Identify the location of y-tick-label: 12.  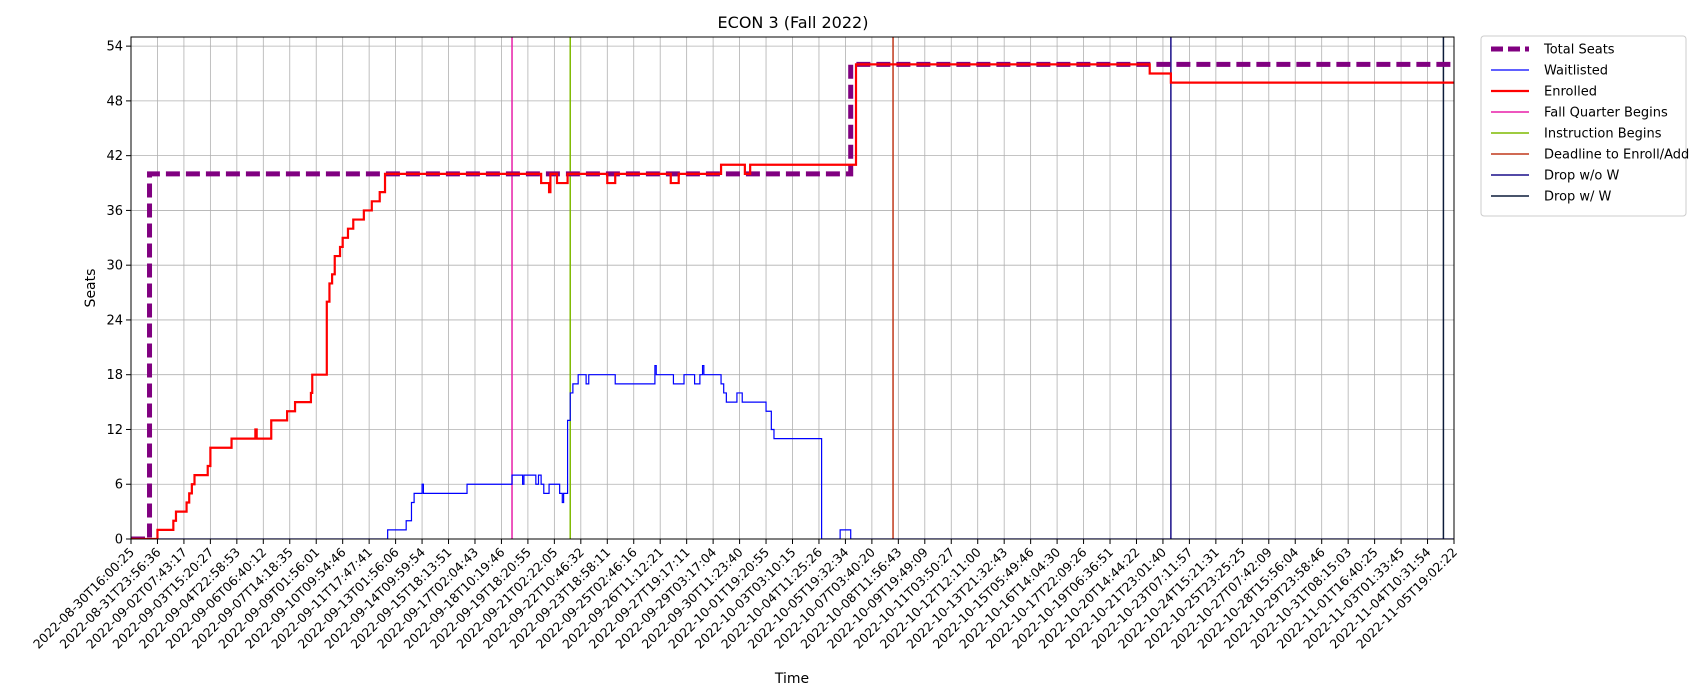
(114, 430).